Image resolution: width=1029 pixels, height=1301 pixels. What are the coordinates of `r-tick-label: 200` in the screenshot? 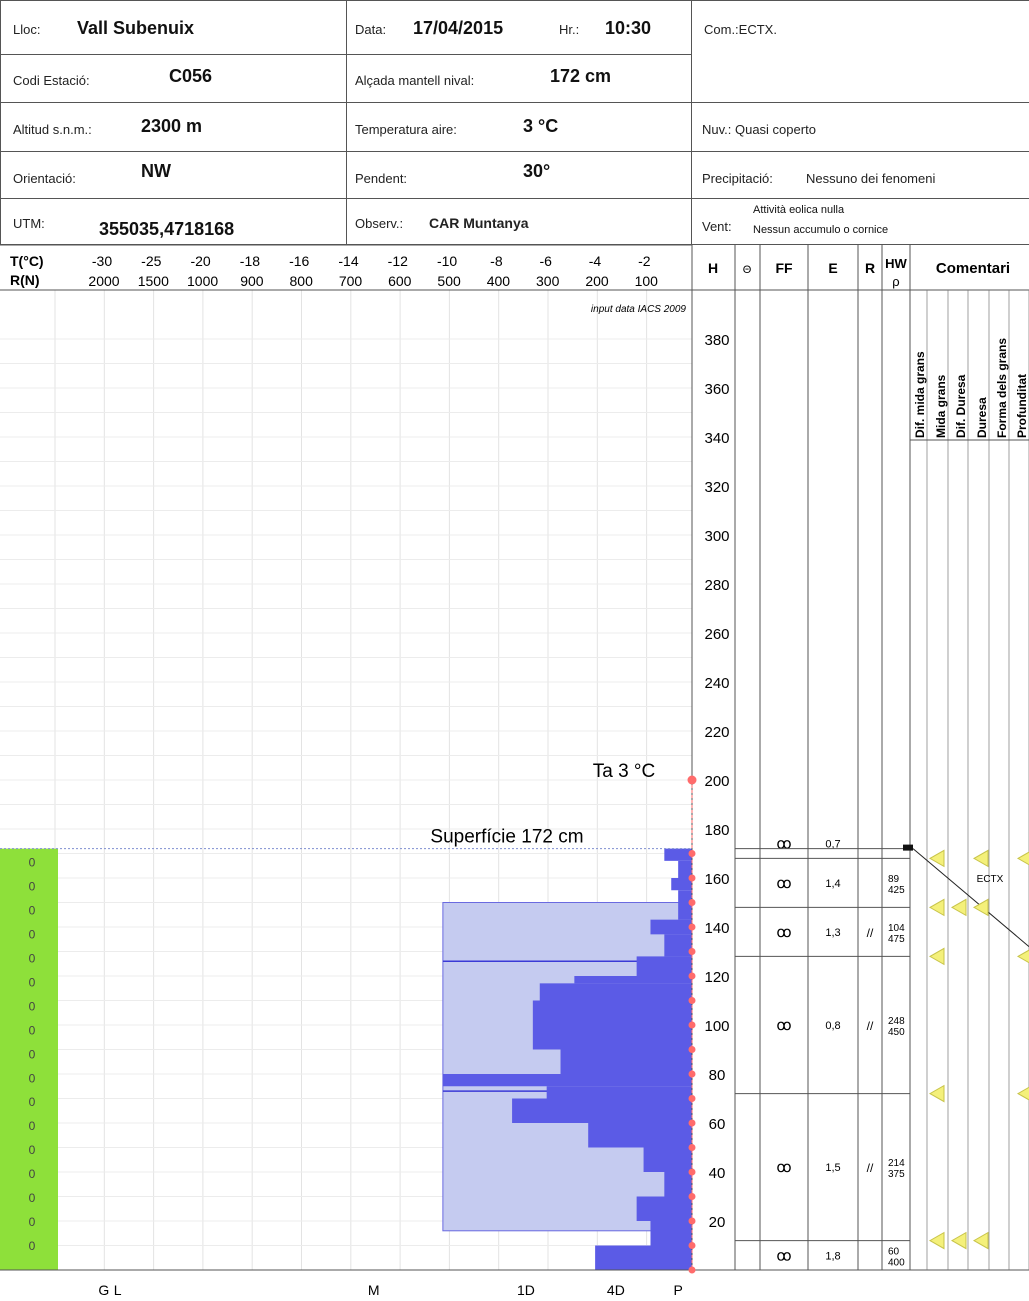 It's located at (597, 281).